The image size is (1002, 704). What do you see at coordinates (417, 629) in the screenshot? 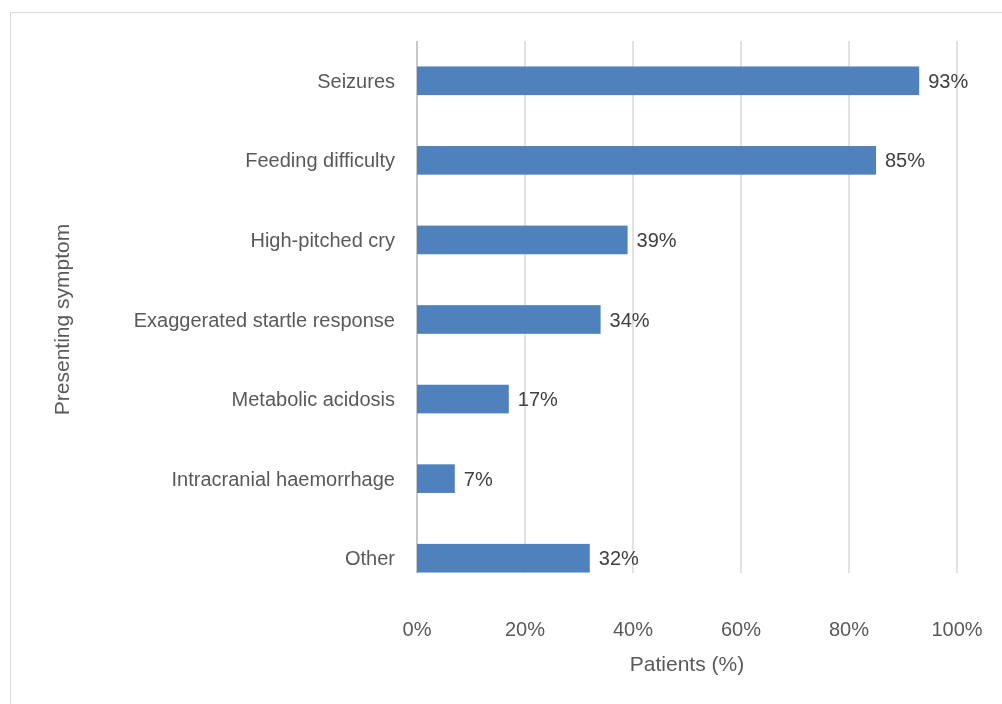
I see `x-tick-label: 0%` at bounding box center [417, 629].